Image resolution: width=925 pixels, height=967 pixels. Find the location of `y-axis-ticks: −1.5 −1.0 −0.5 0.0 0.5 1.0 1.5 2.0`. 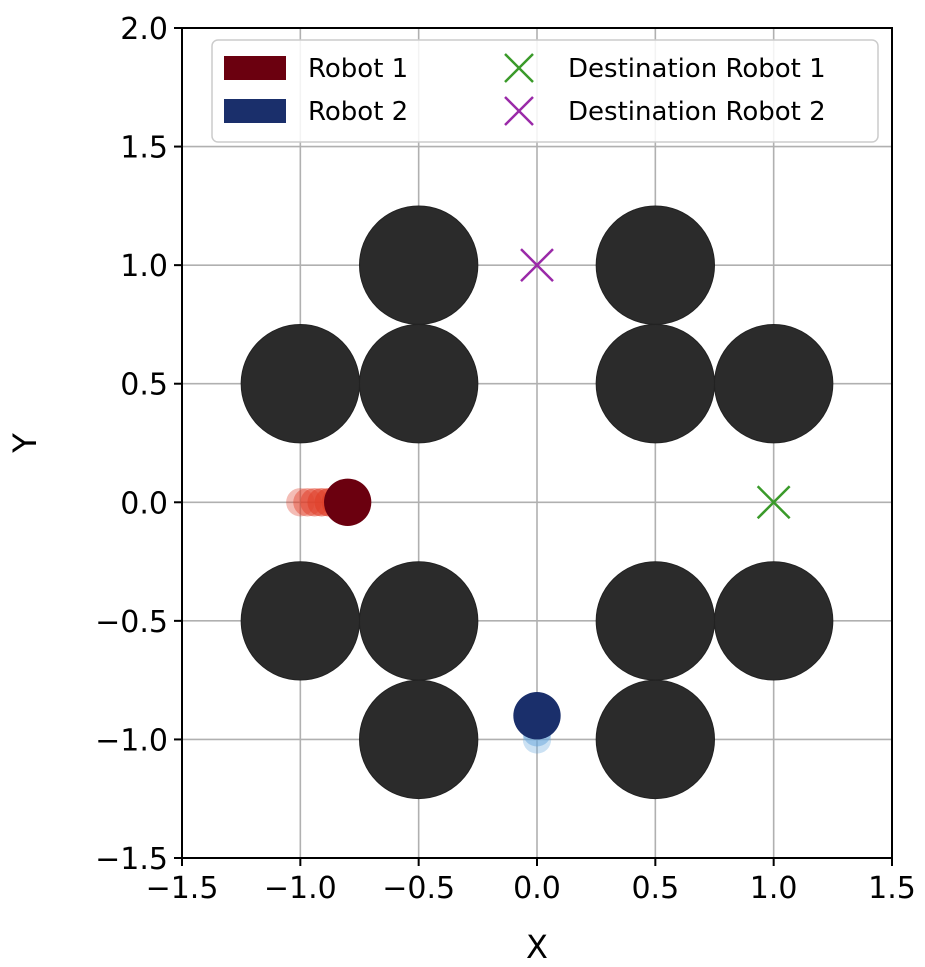

y-axis-ticks: −1.5 −1.0 −0.5 0.0 0.5 1.0 1.5 2.0 is located at coordinates (138, 444).